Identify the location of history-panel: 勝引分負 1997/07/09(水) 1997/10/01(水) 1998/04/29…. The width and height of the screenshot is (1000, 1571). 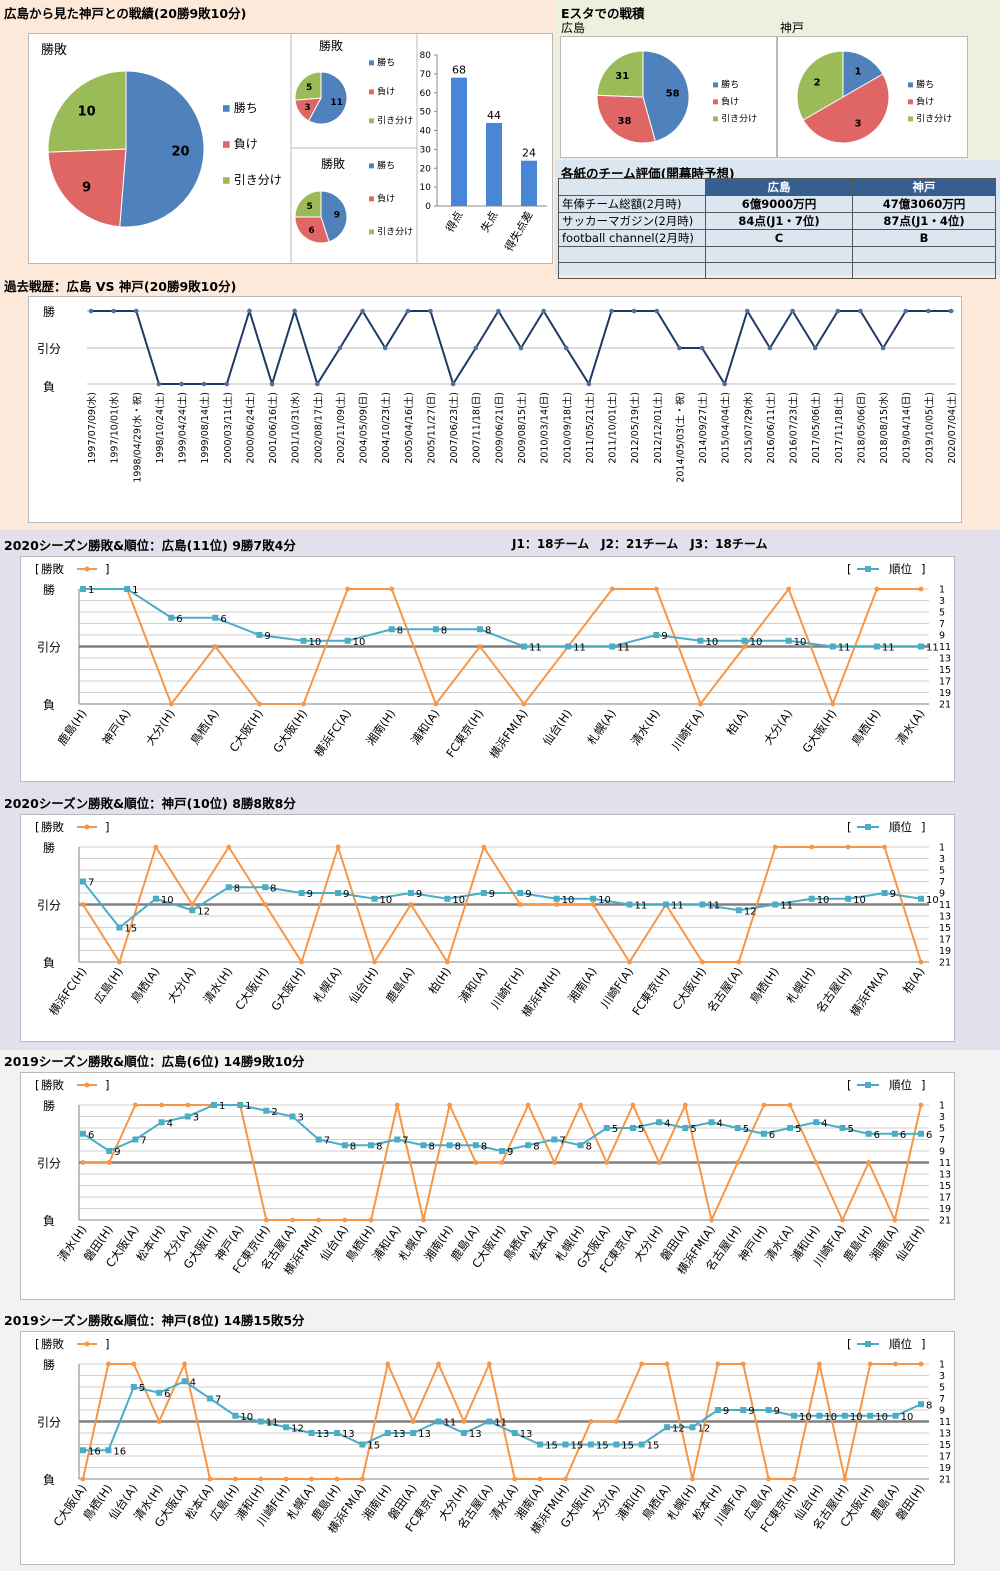
(495, 409).